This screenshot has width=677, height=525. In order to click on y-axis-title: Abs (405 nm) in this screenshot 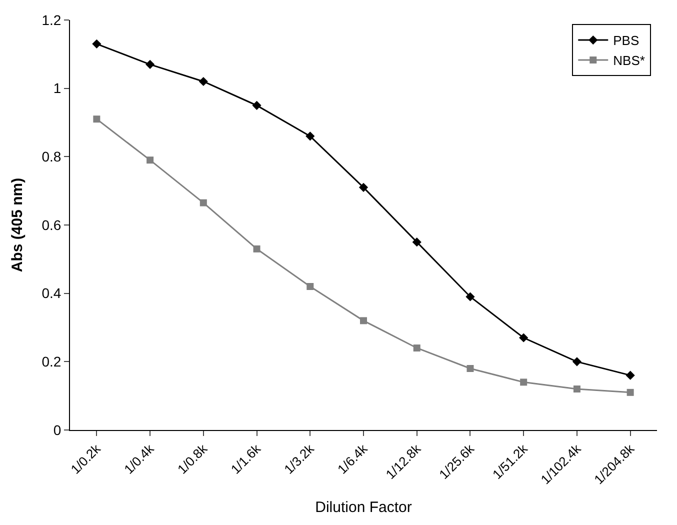, I will do `click(17, 225)`.